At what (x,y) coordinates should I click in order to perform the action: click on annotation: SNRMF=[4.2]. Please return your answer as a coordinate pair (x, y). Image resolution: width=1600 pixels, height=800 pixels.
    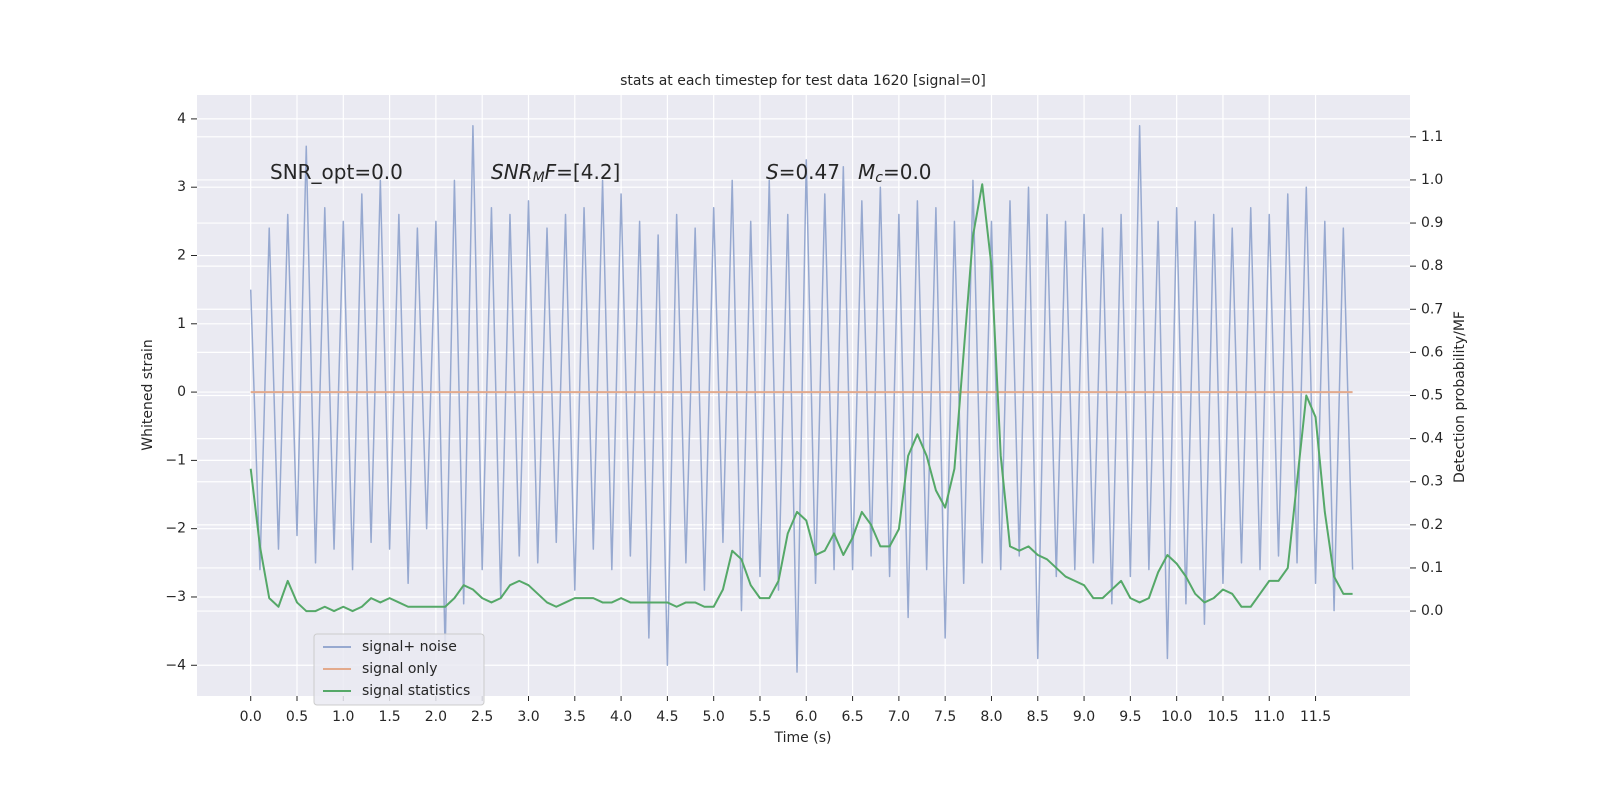
    Looking at the image, I should click on (555, 173).